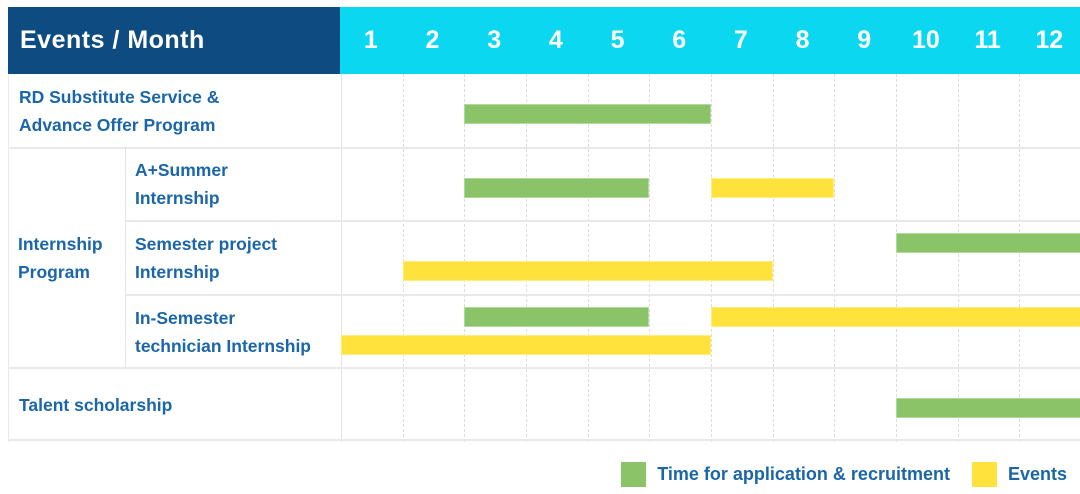 Image resolution: width=1080 pixels, height=494 pixels. What do you see at coordinates (175, 405) in the screenshot?
I see `row-label-cell: Talent scholarship` at bounding box center [175, 405].